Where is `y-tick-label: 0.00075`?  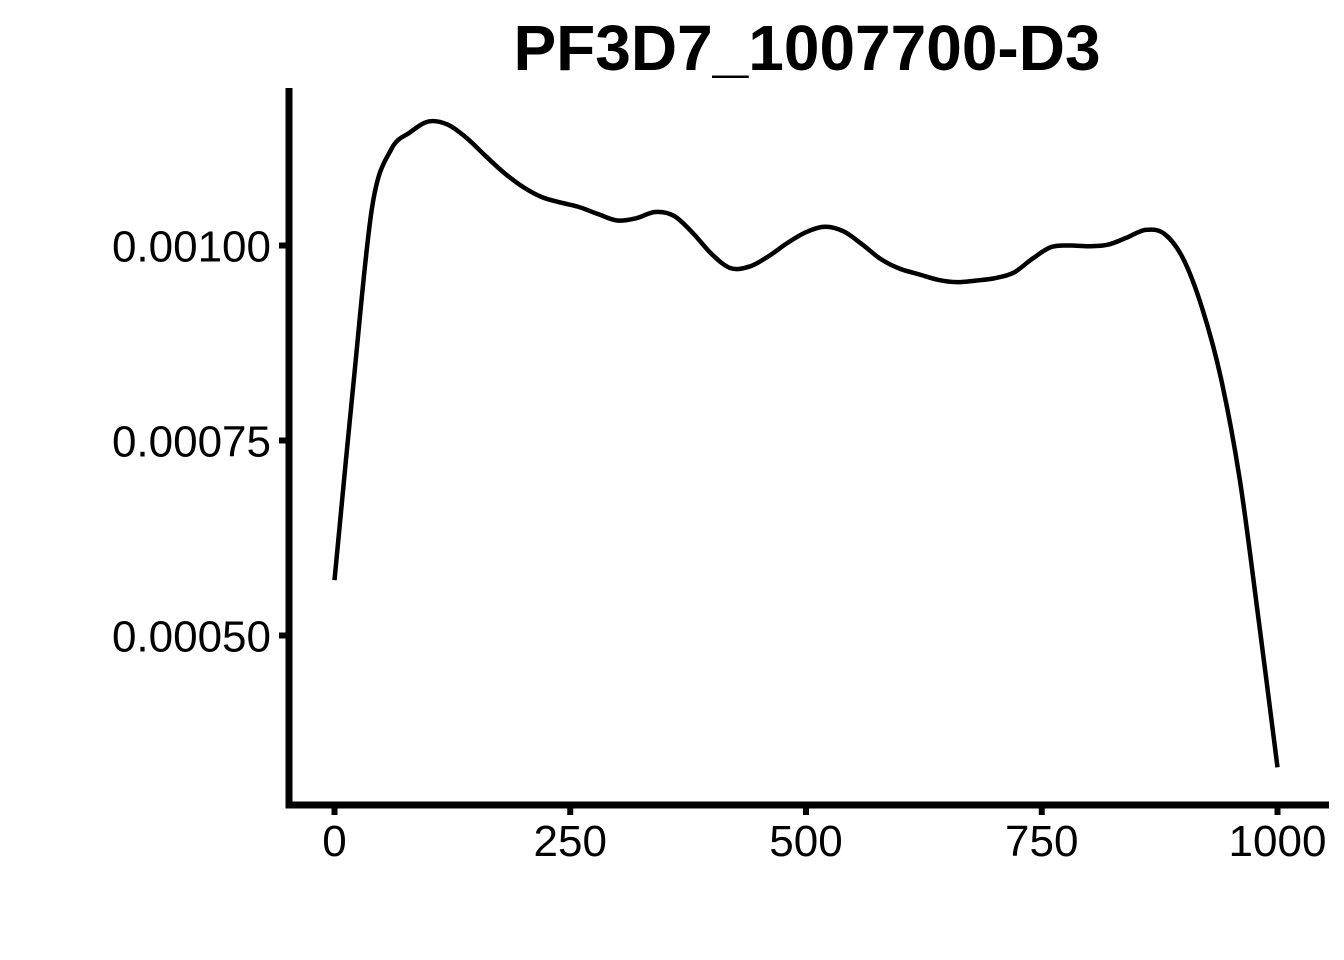 y-tick-label: 0.00075 is located at coordinates (191, 442).